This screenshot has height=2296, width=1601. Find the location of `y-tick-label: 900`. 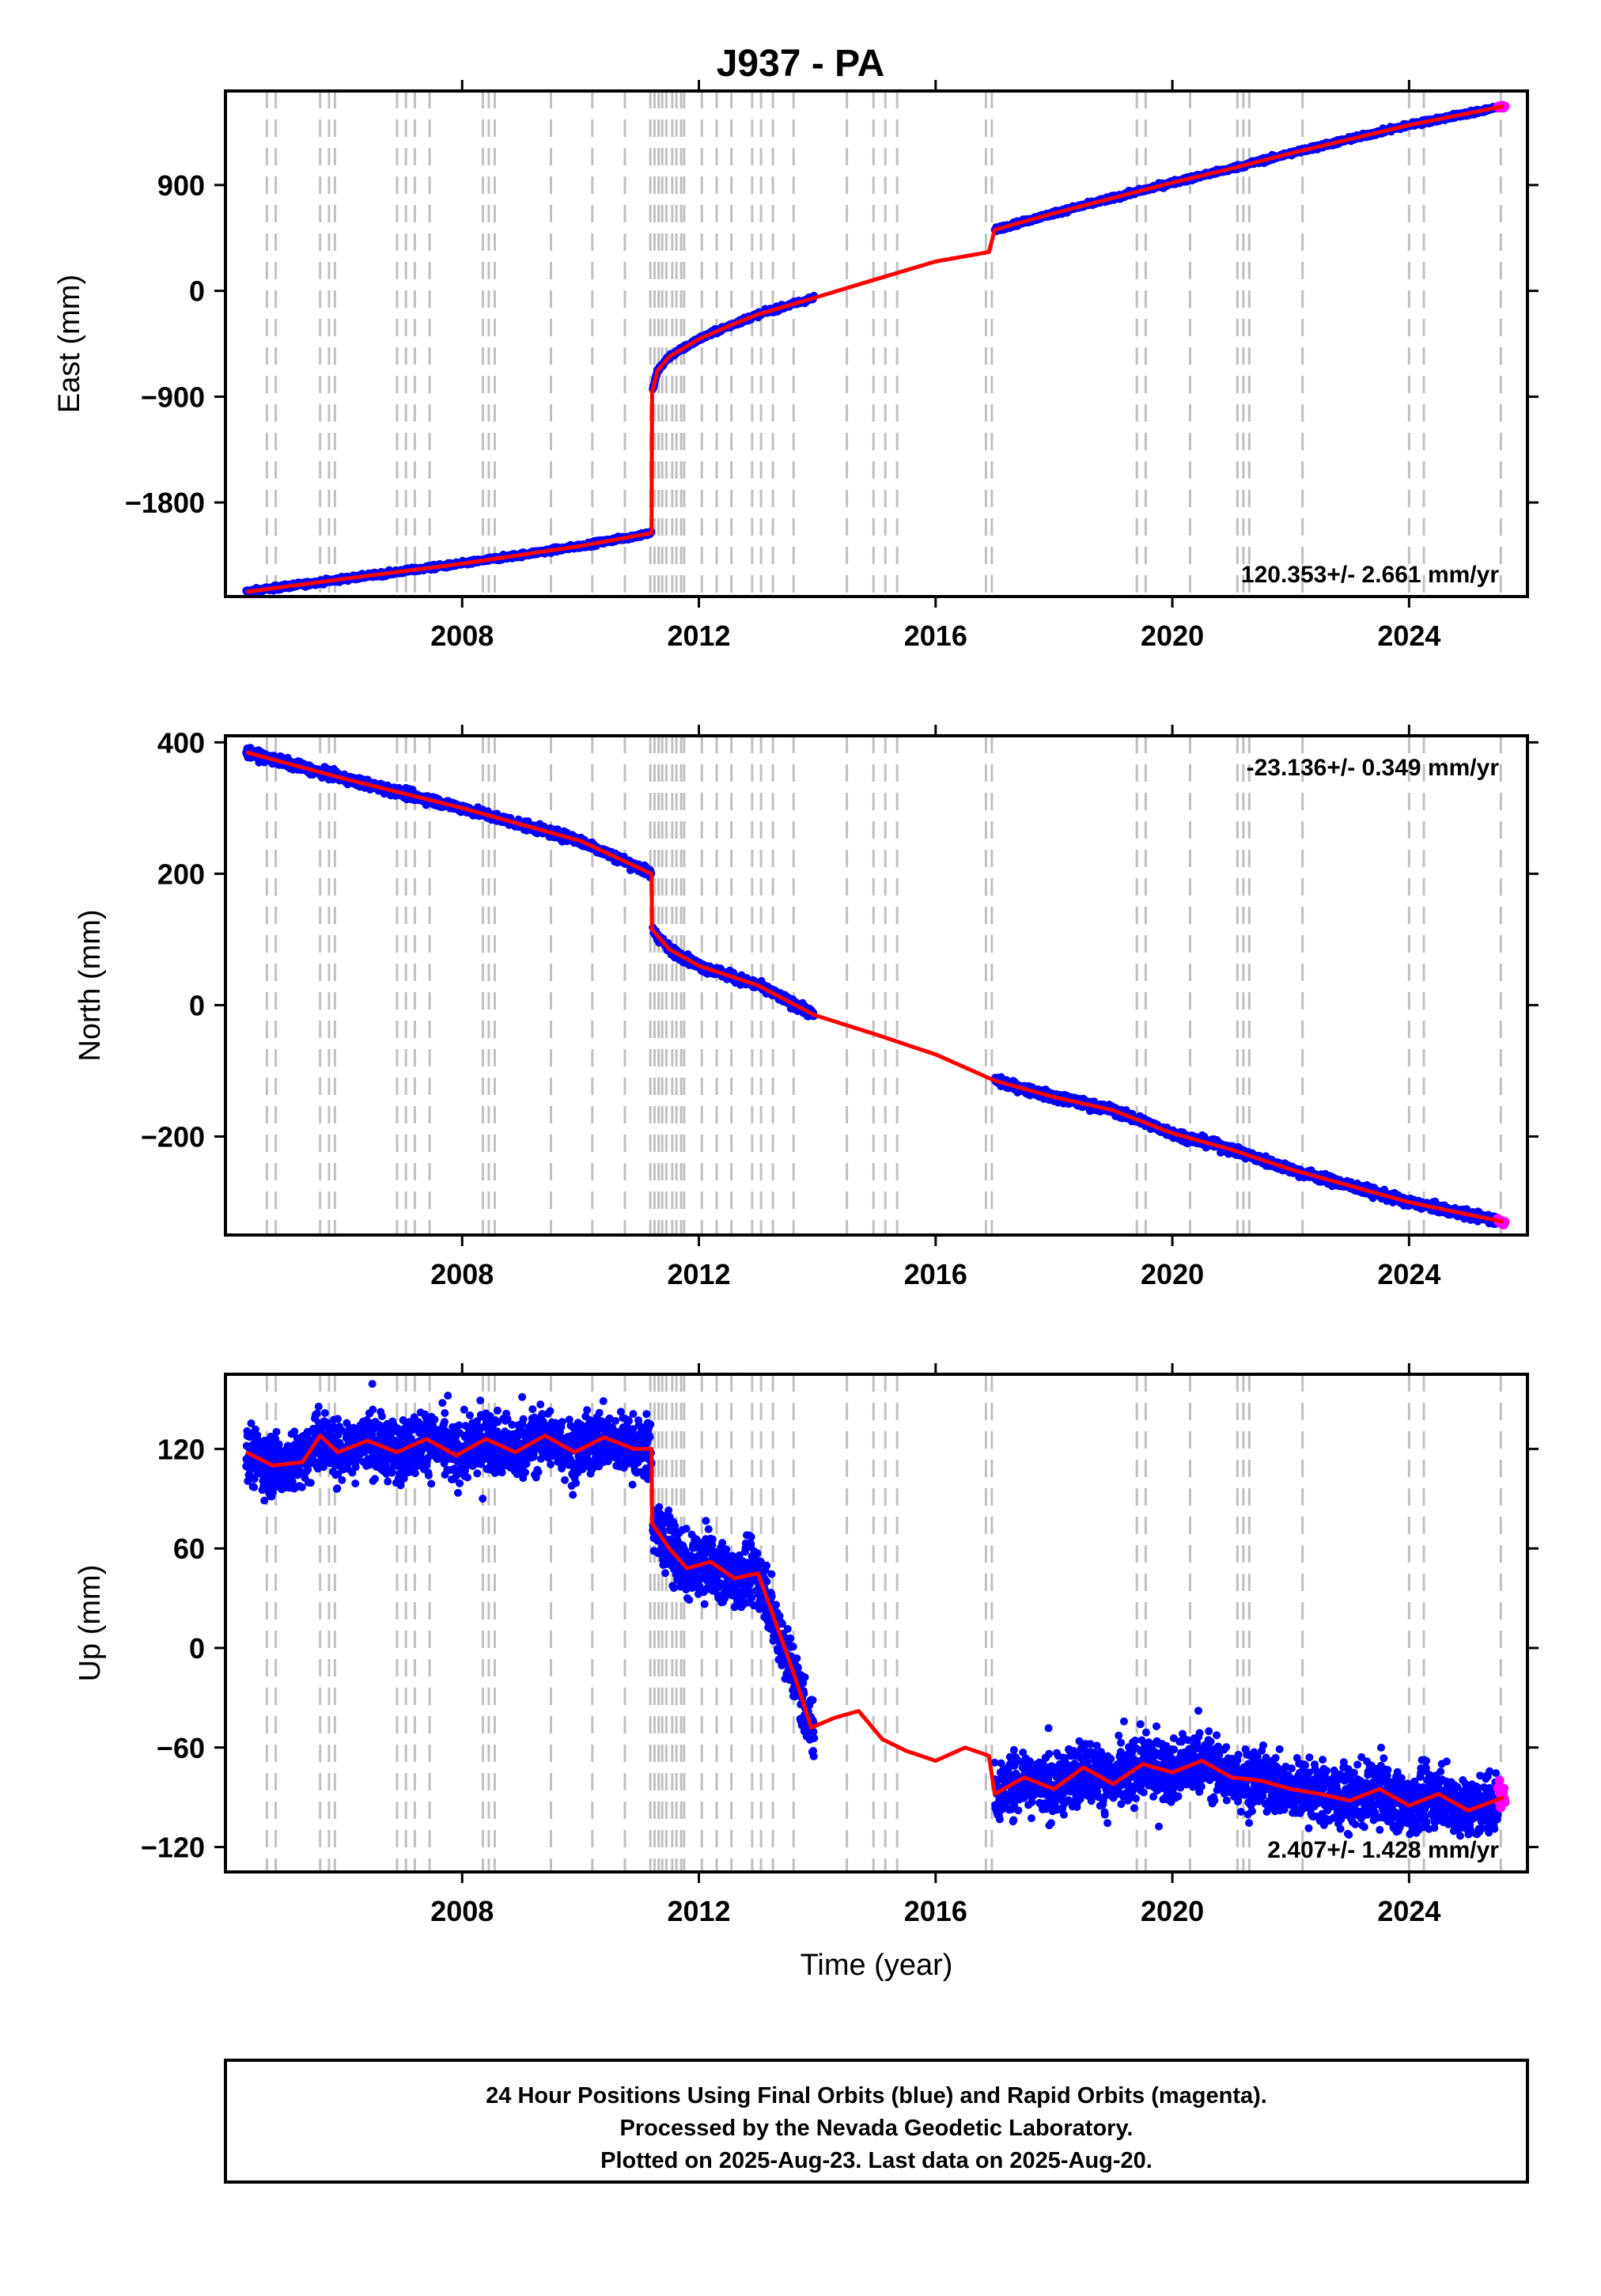

y-tick-label: 900 is located at coordinates (181, 185).